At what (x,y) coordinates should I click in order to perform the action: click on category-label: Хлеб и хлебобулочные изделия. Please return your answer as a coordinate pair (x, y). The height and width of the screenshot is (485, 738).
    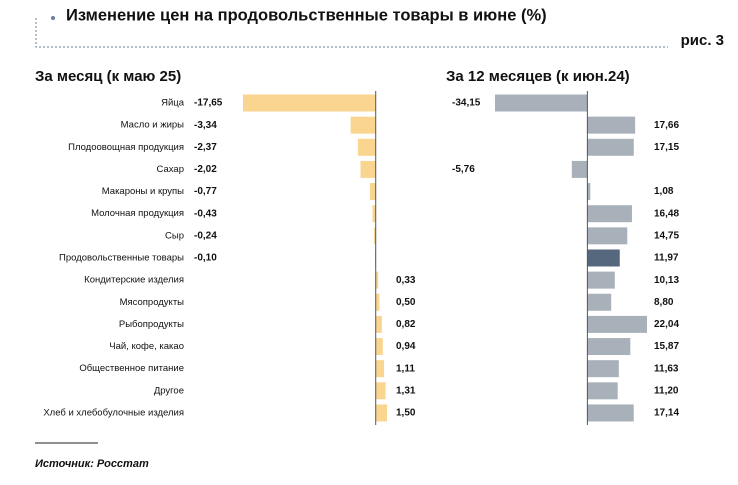
    Looking at the image, I should click on (113, 412).